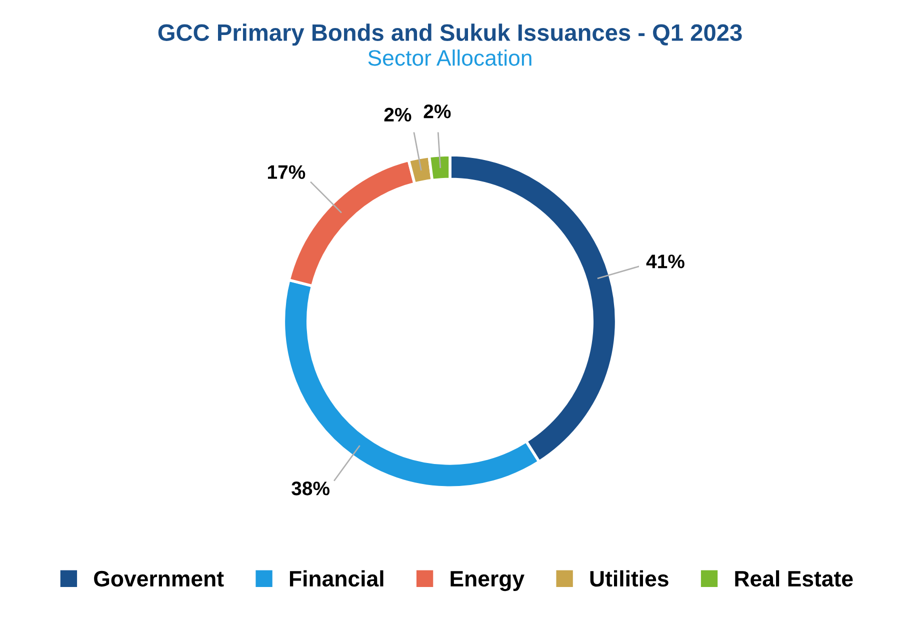  Describe the element at coordinates (450, 57) in the screenshot. I see `chart-subtitle: Sector Allocation` at that location.